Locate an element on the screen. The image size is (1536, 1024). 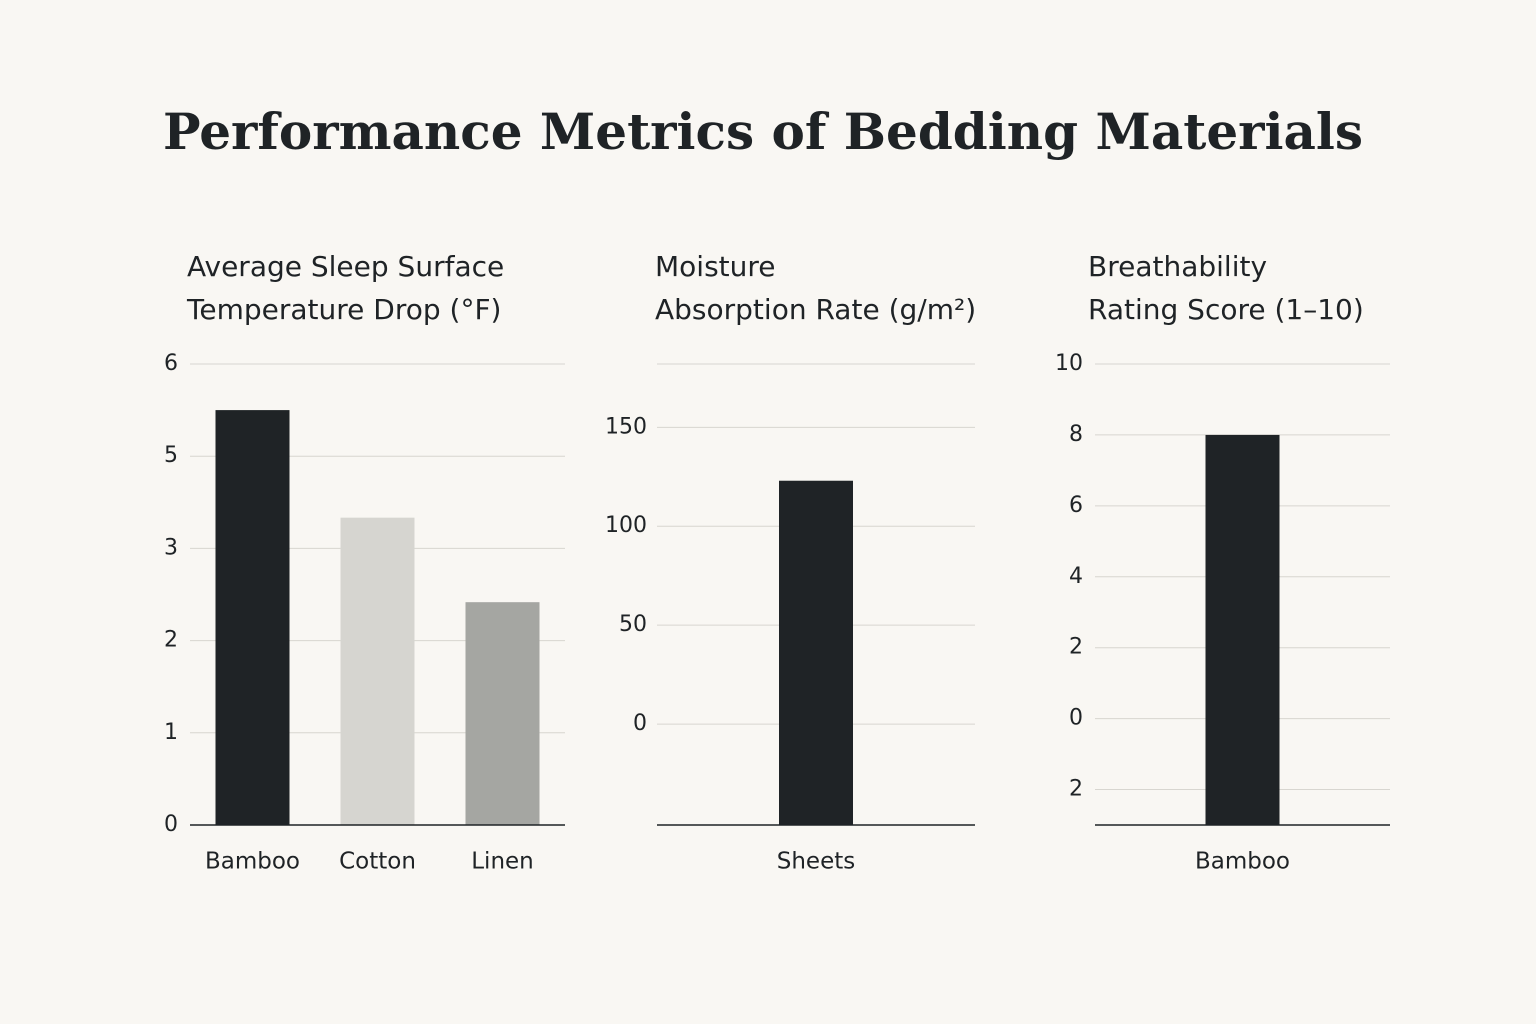
y-tick-label: 100 is located at coordinates (626, 525).